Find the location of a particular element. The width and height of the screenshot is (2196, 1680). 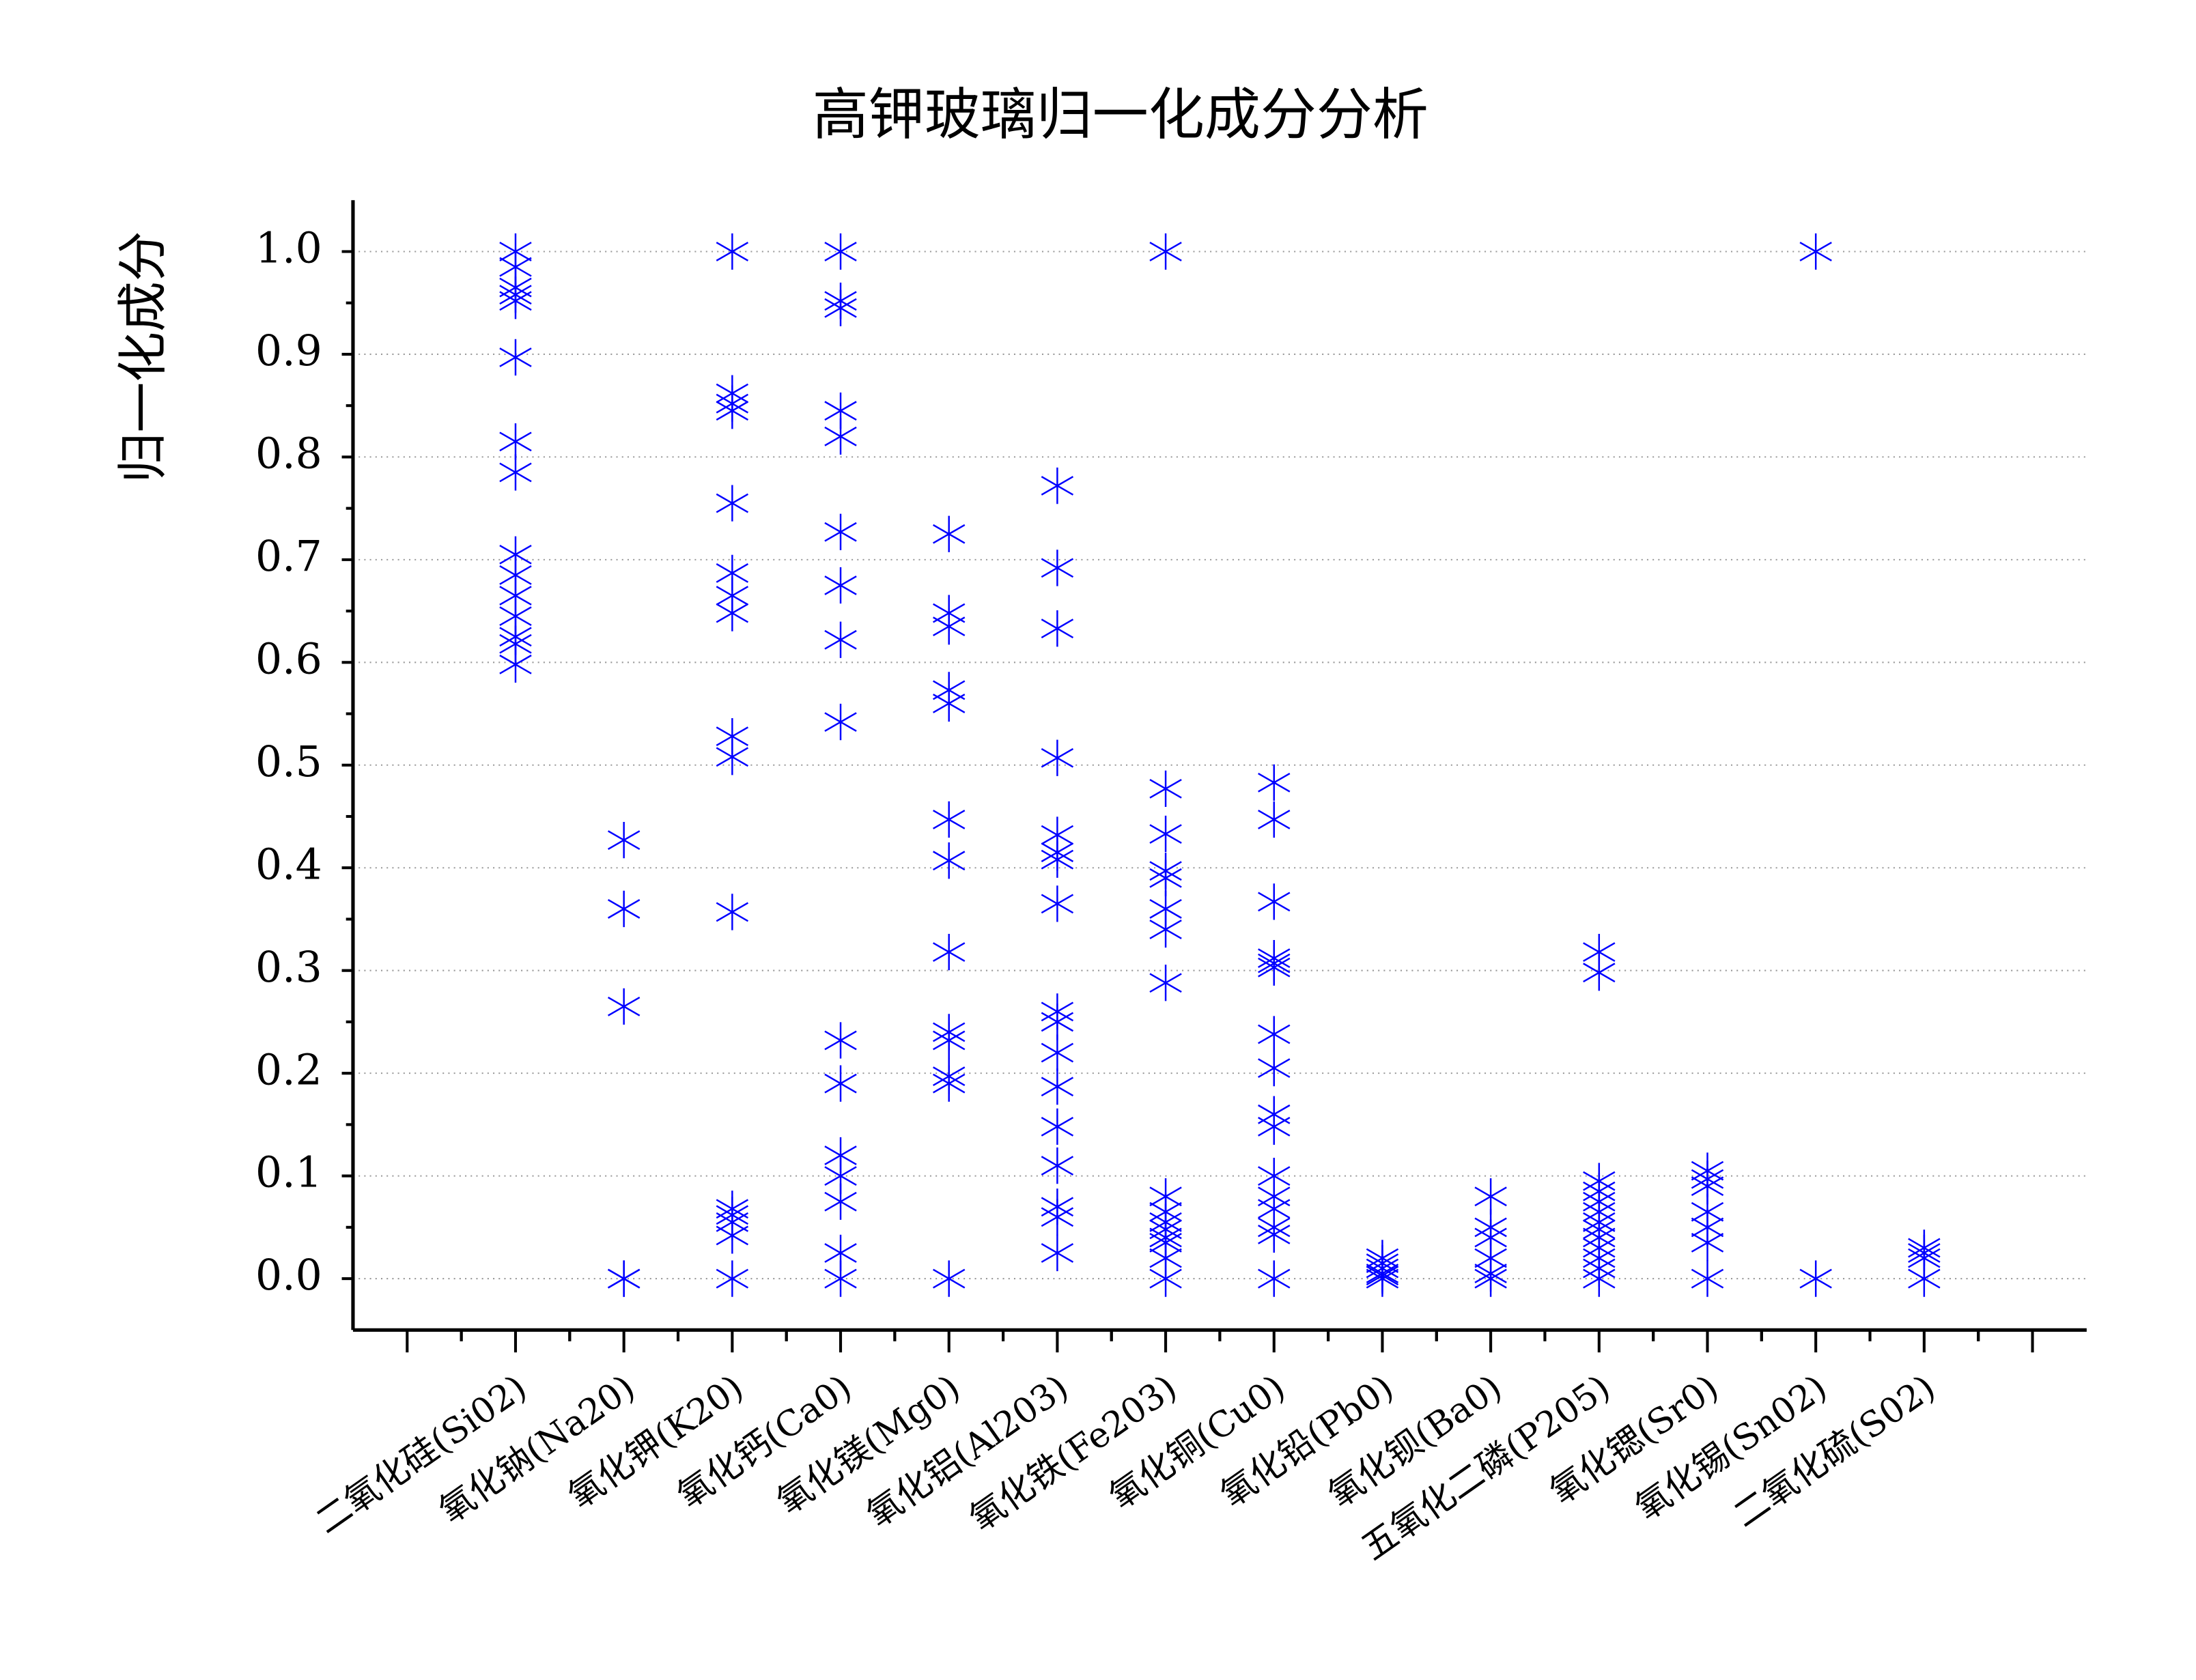

y-tick-label: 0.9 is located at coordinates (289, 350).